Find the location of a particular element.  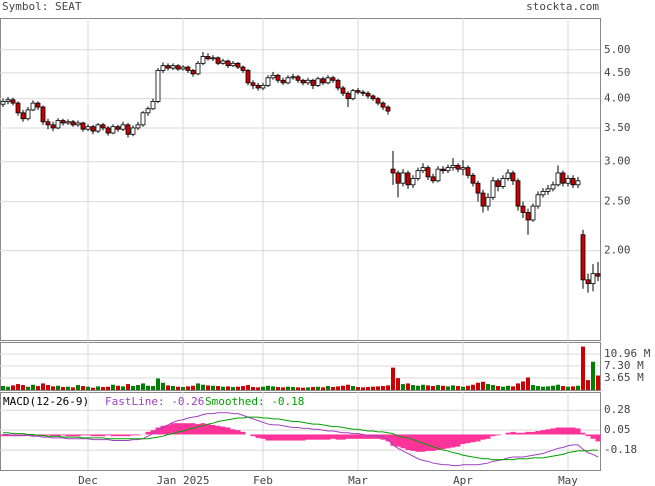

macd-line is located at coordinates (301, 439).